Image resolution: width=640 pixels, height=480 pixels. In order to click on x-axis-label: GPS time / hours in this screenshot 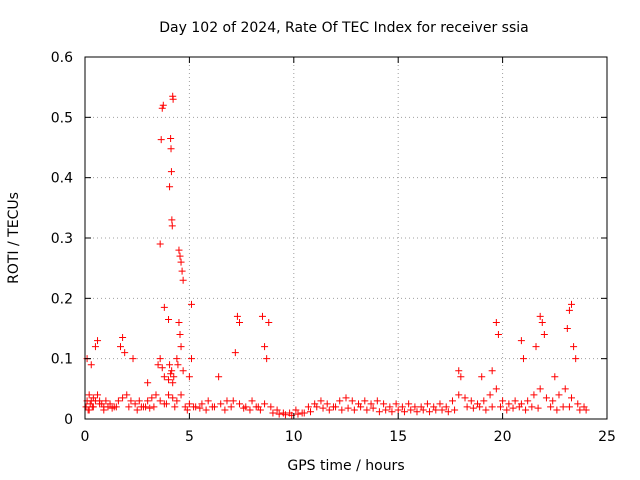, I will do `click(345, 466)`.